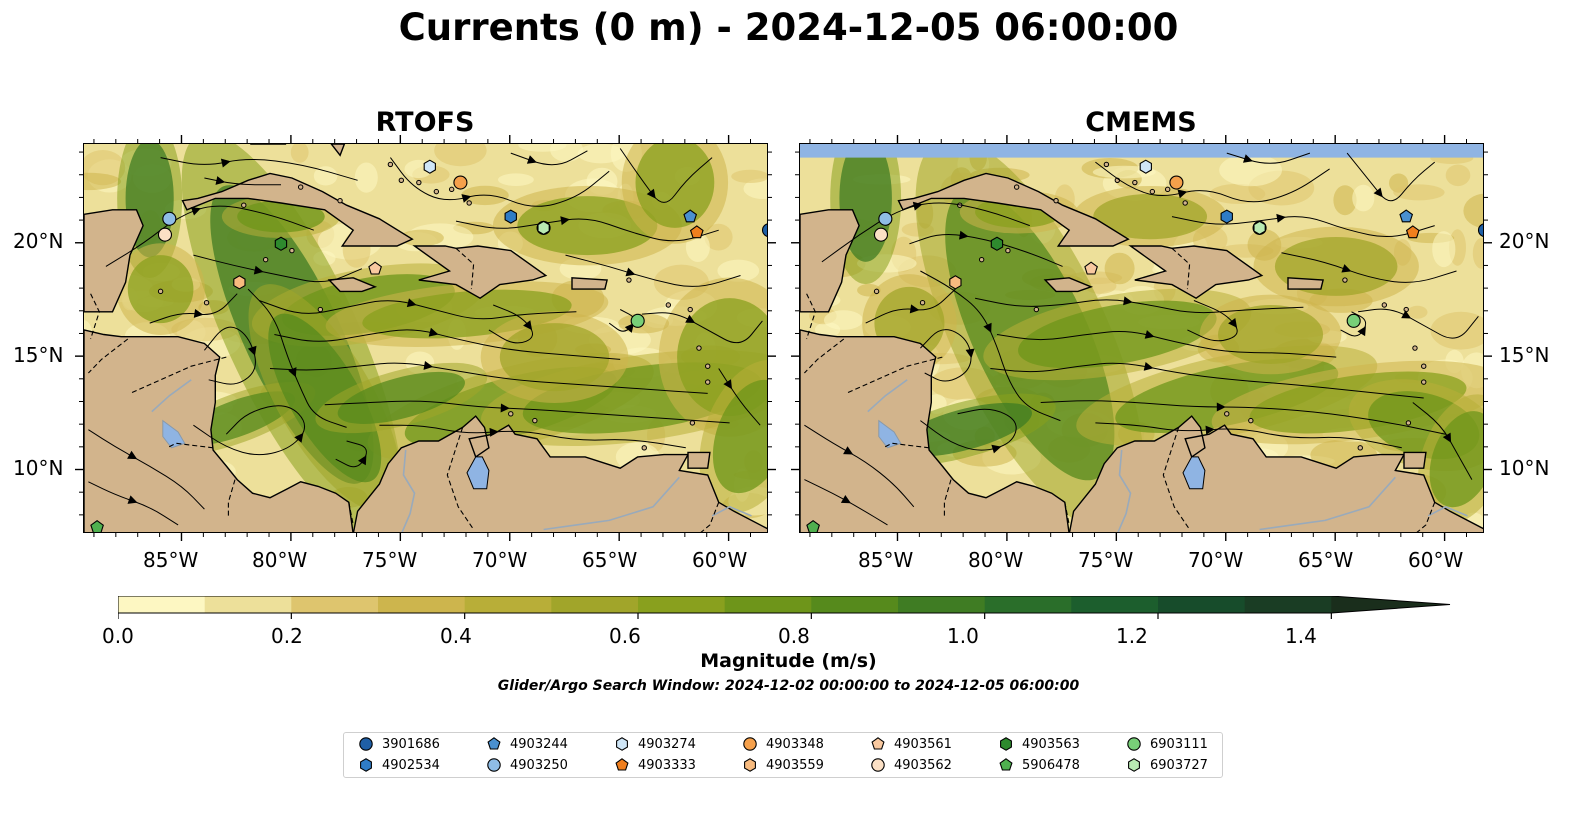  Describe the element at coordinates (1141, 151) in the screenshot. I see `no-data-band` at that location.